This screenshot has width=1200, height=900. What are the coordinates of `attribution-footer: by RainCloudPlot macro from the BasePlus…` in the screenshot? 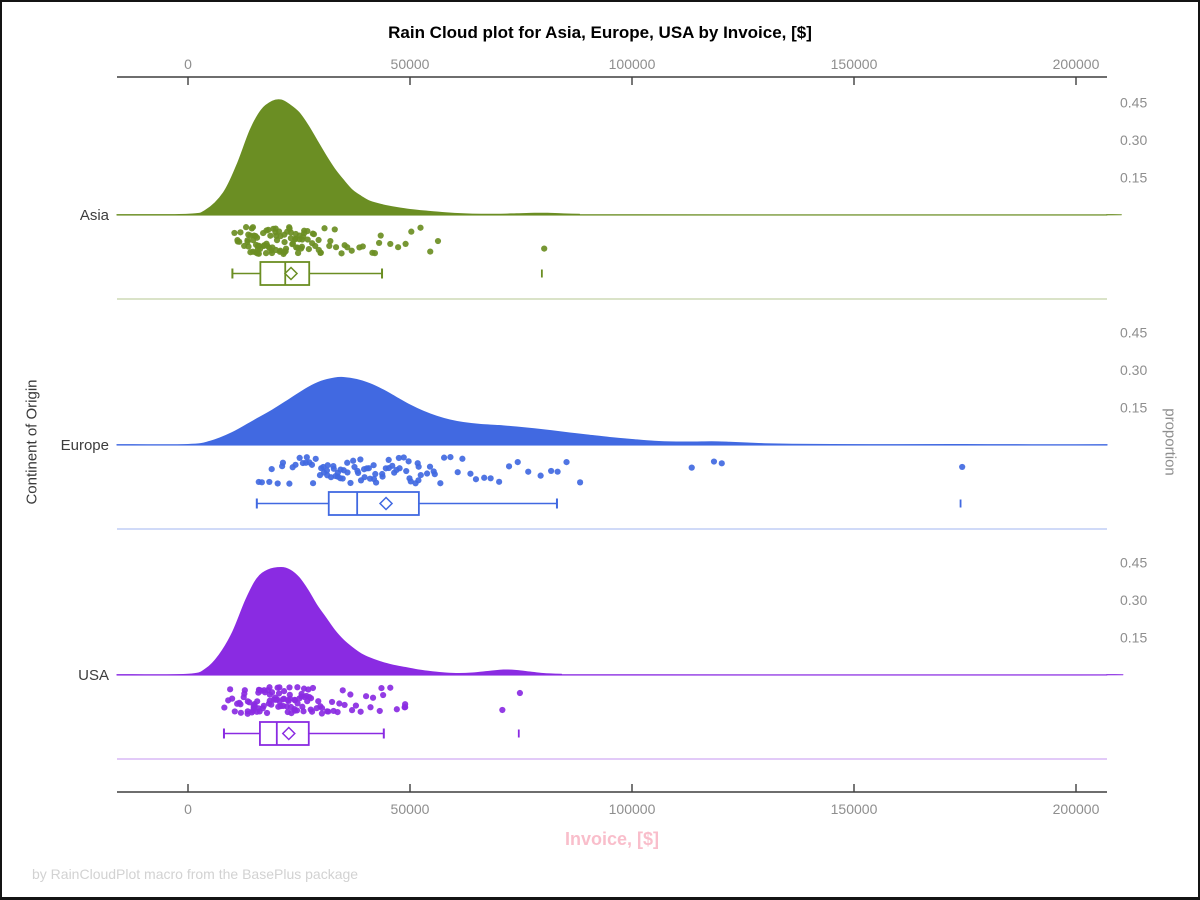 It's located at (195, 874).